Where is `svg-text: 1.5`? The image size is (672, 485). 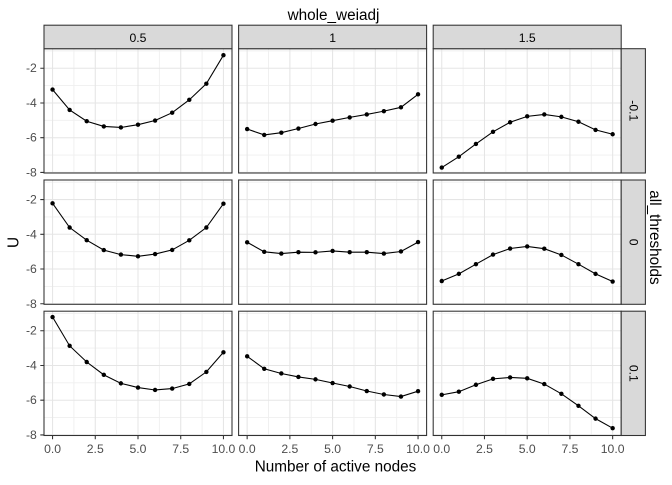
svg-text: 1.5 is located at coordinates (527, 38).